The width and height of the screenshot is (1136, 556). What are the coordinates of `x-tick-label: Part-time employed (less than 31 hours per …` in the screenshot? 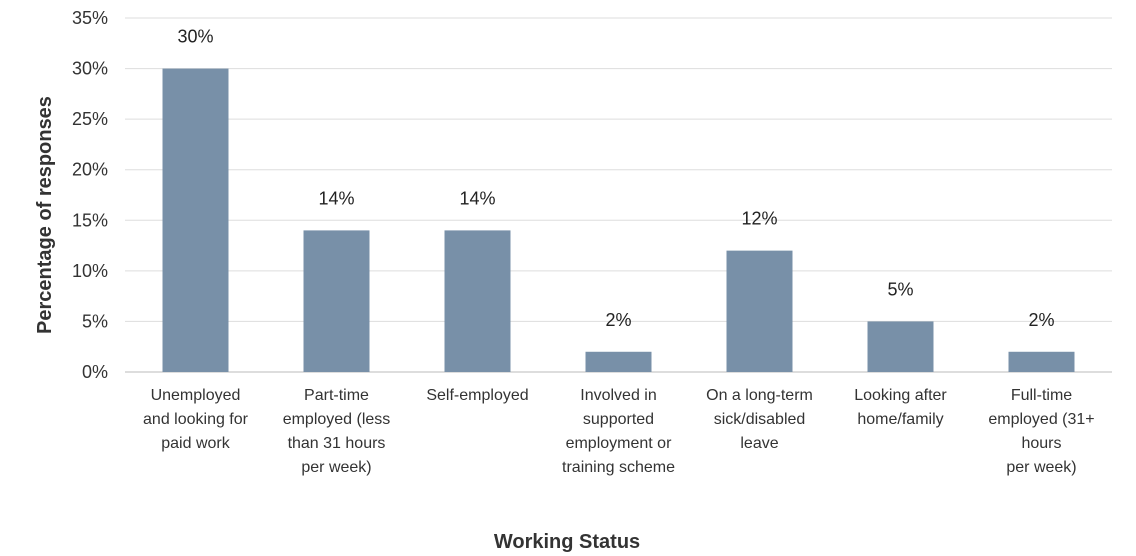 It's located at (337, 431).